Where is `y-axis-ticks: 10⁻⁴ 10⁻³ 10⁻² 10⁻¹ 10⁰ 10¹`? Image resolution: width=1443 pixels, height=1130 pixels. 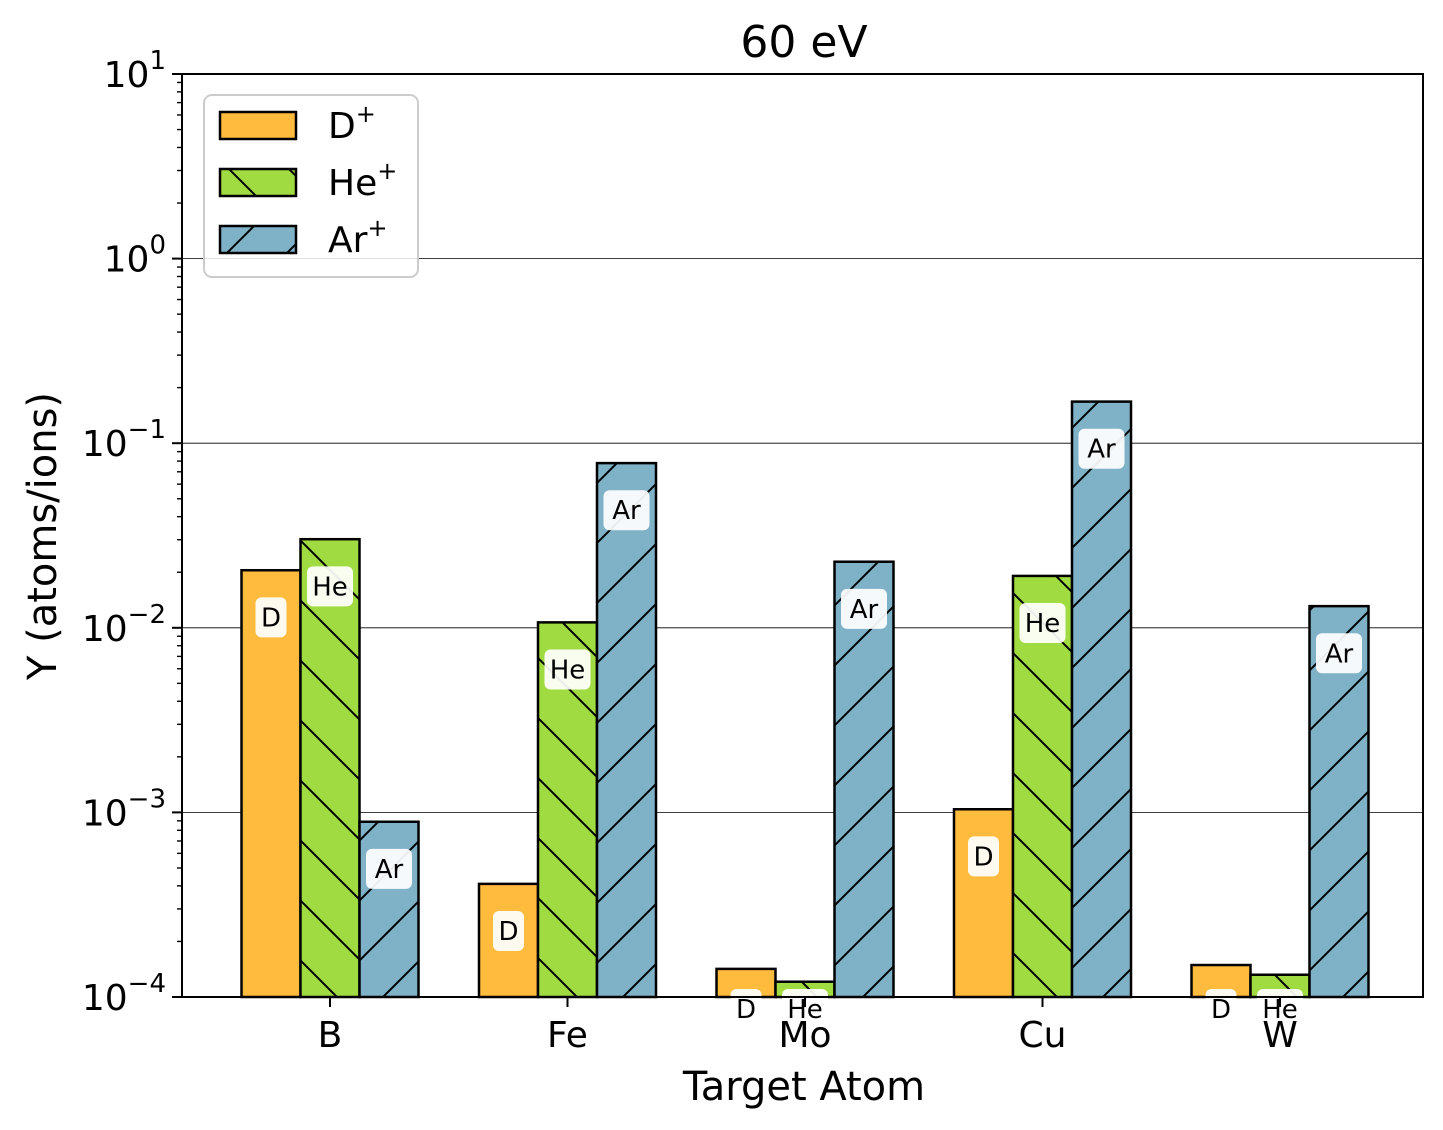
y-axis-ticks: 10⁻⁴ 10⁻³ 10⁻² 10⁻¹ 10⁰ 10¹ is located at coordinates (132, 532).